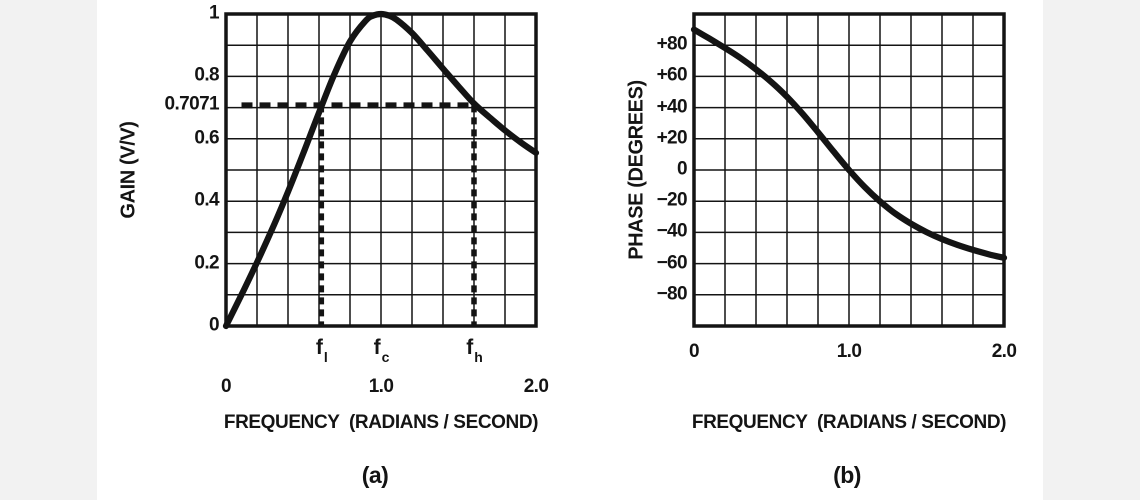 This screenshot has height=500, width=1140. Describe the element at coordinates (672, 107) in the screenshot. I see `phase-response-y-tick-label: +40` at that location.